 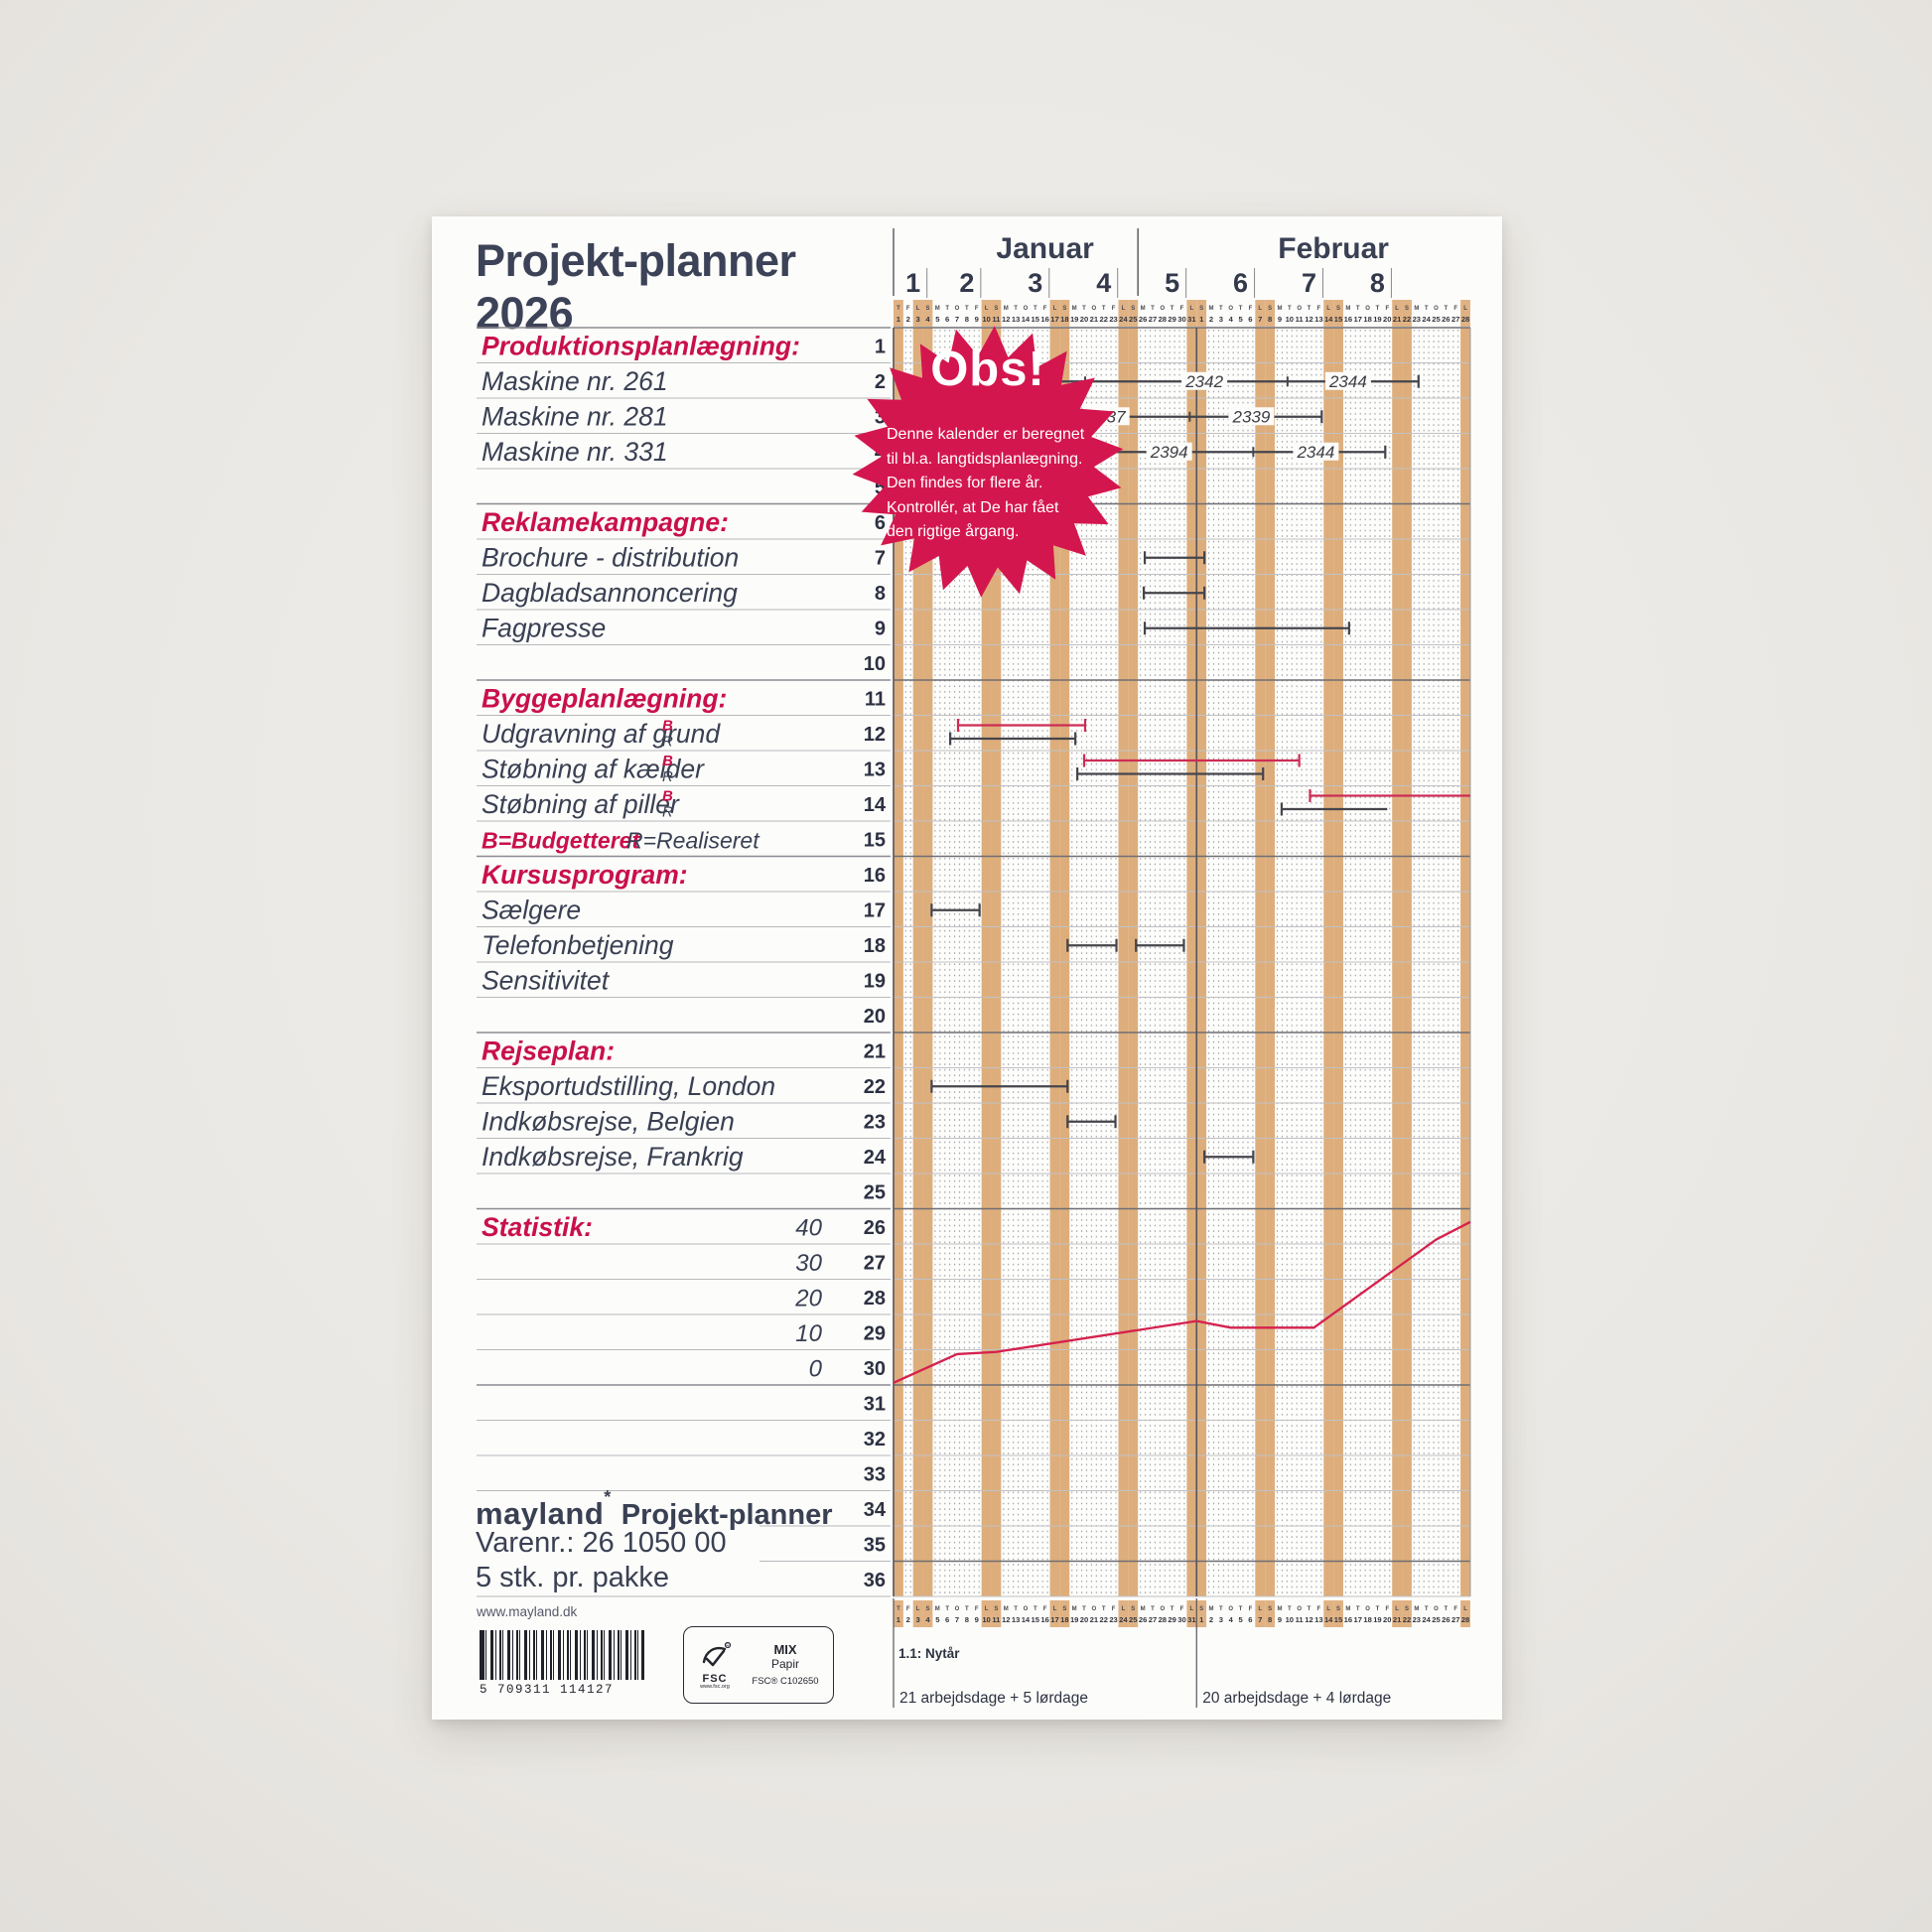 I want to click on week-number: 5, so click(x=1172, y=283).